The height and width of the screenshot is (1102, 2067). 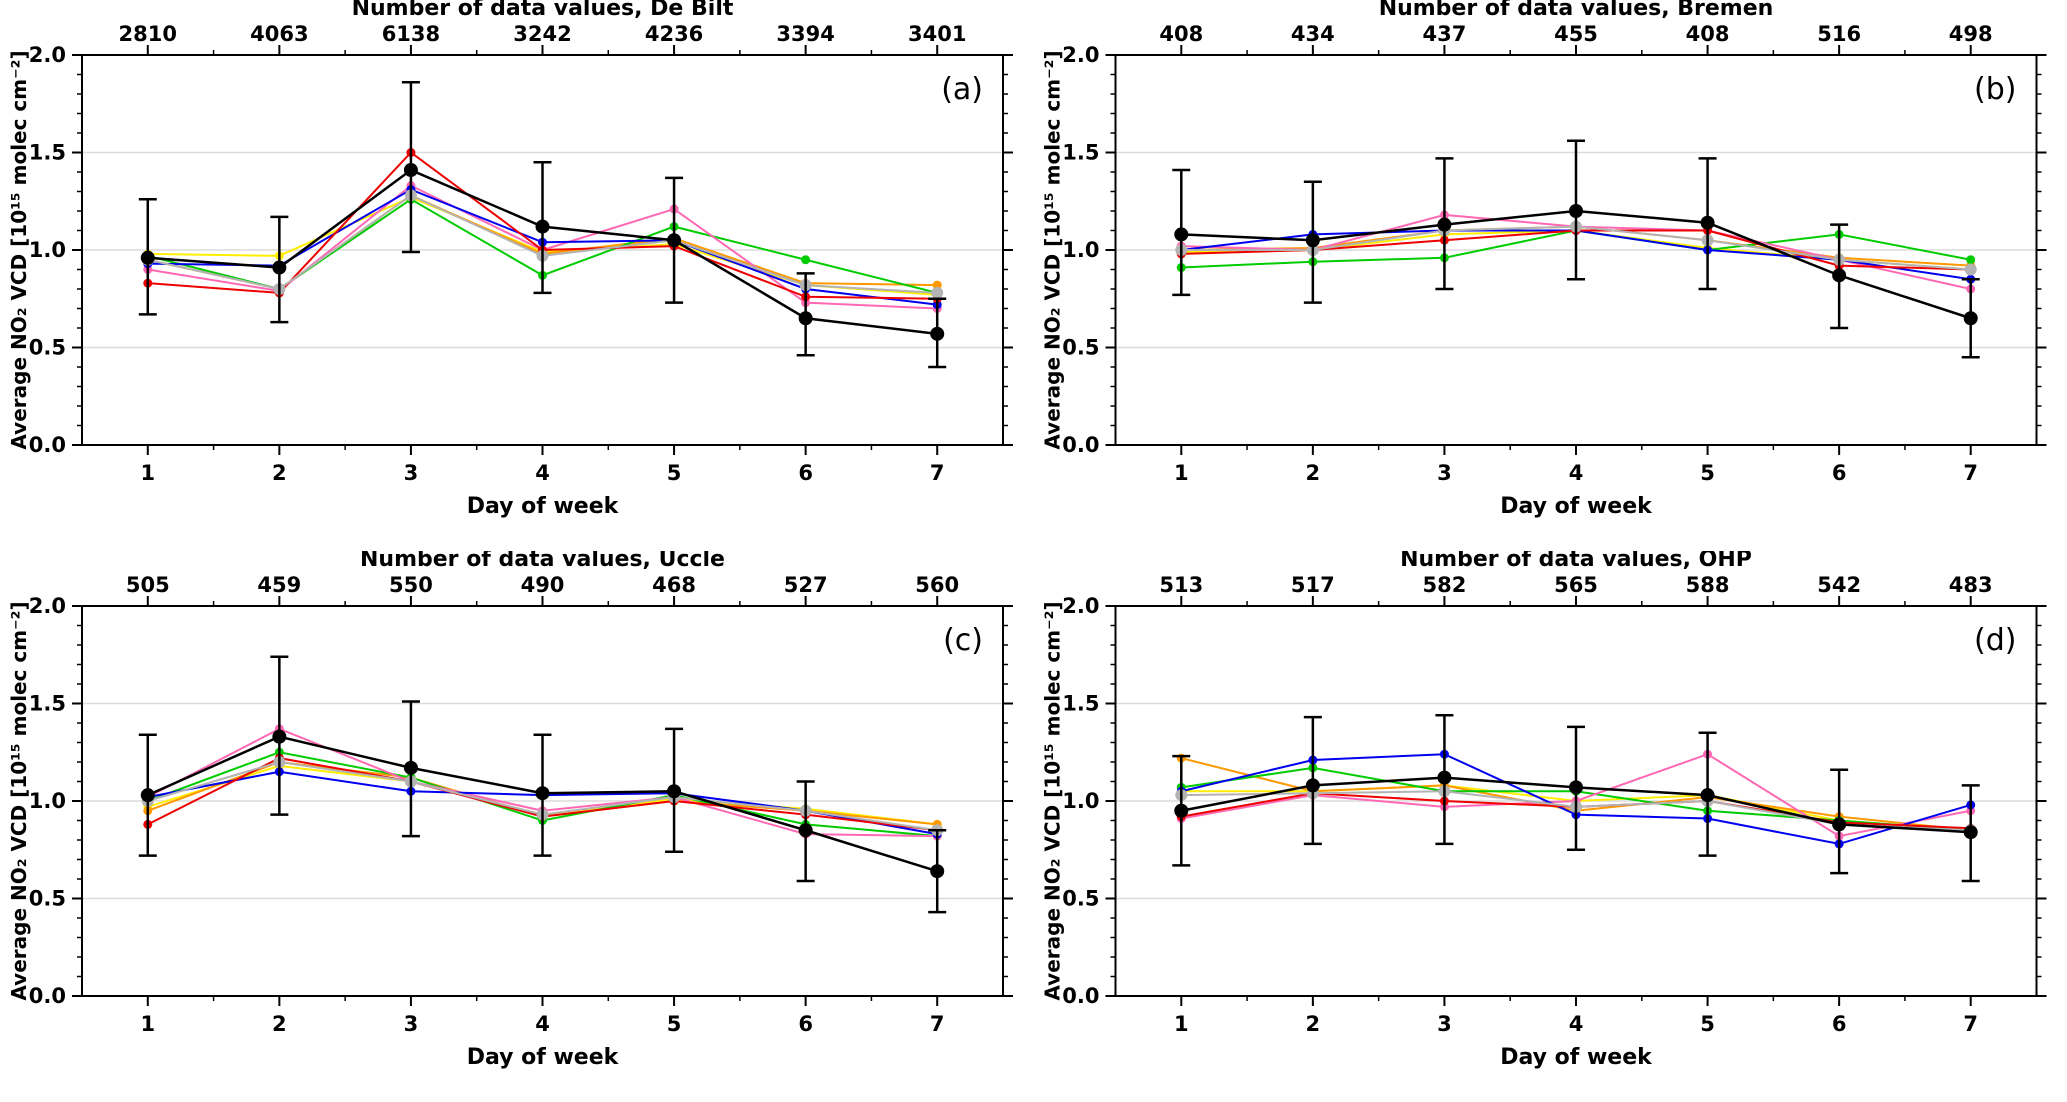 What do you see at coordinates (148, 585) in the screenshot?
I see `svg-text: 505` at bounding box center [148, 585].